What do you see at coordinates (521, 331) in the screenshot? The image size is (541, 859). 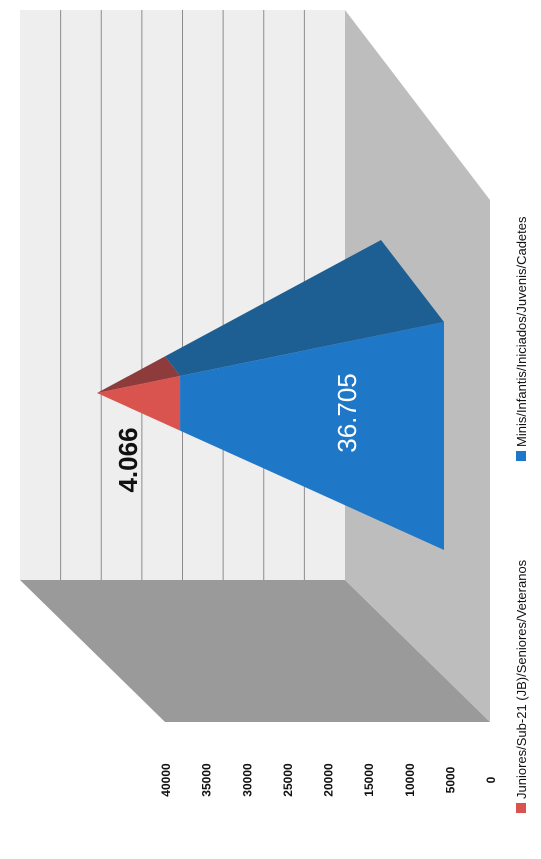 I see `legend-label-minis: Minis/Infantis/Iniciados/Juvenis/Cadetes` at bounding box center [521, 331].